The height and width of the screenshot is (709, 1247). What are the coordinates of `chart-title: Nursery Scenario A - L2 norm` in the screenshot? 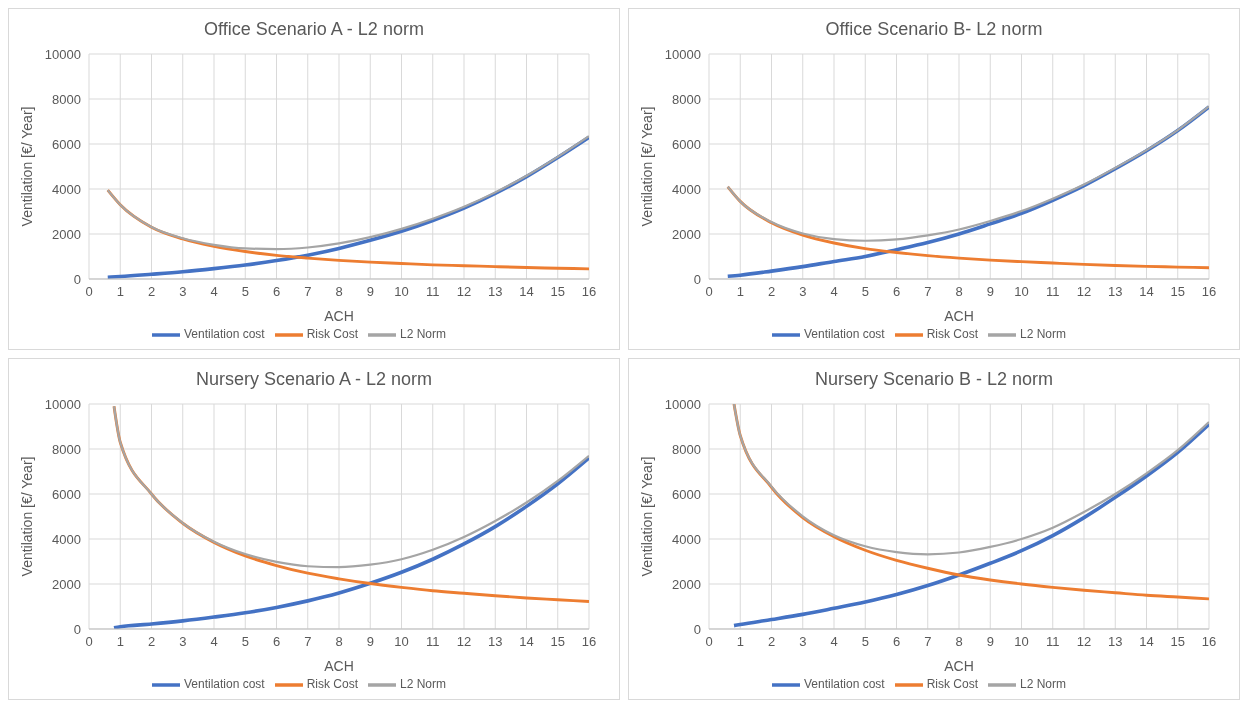 It's located at (314, 379).